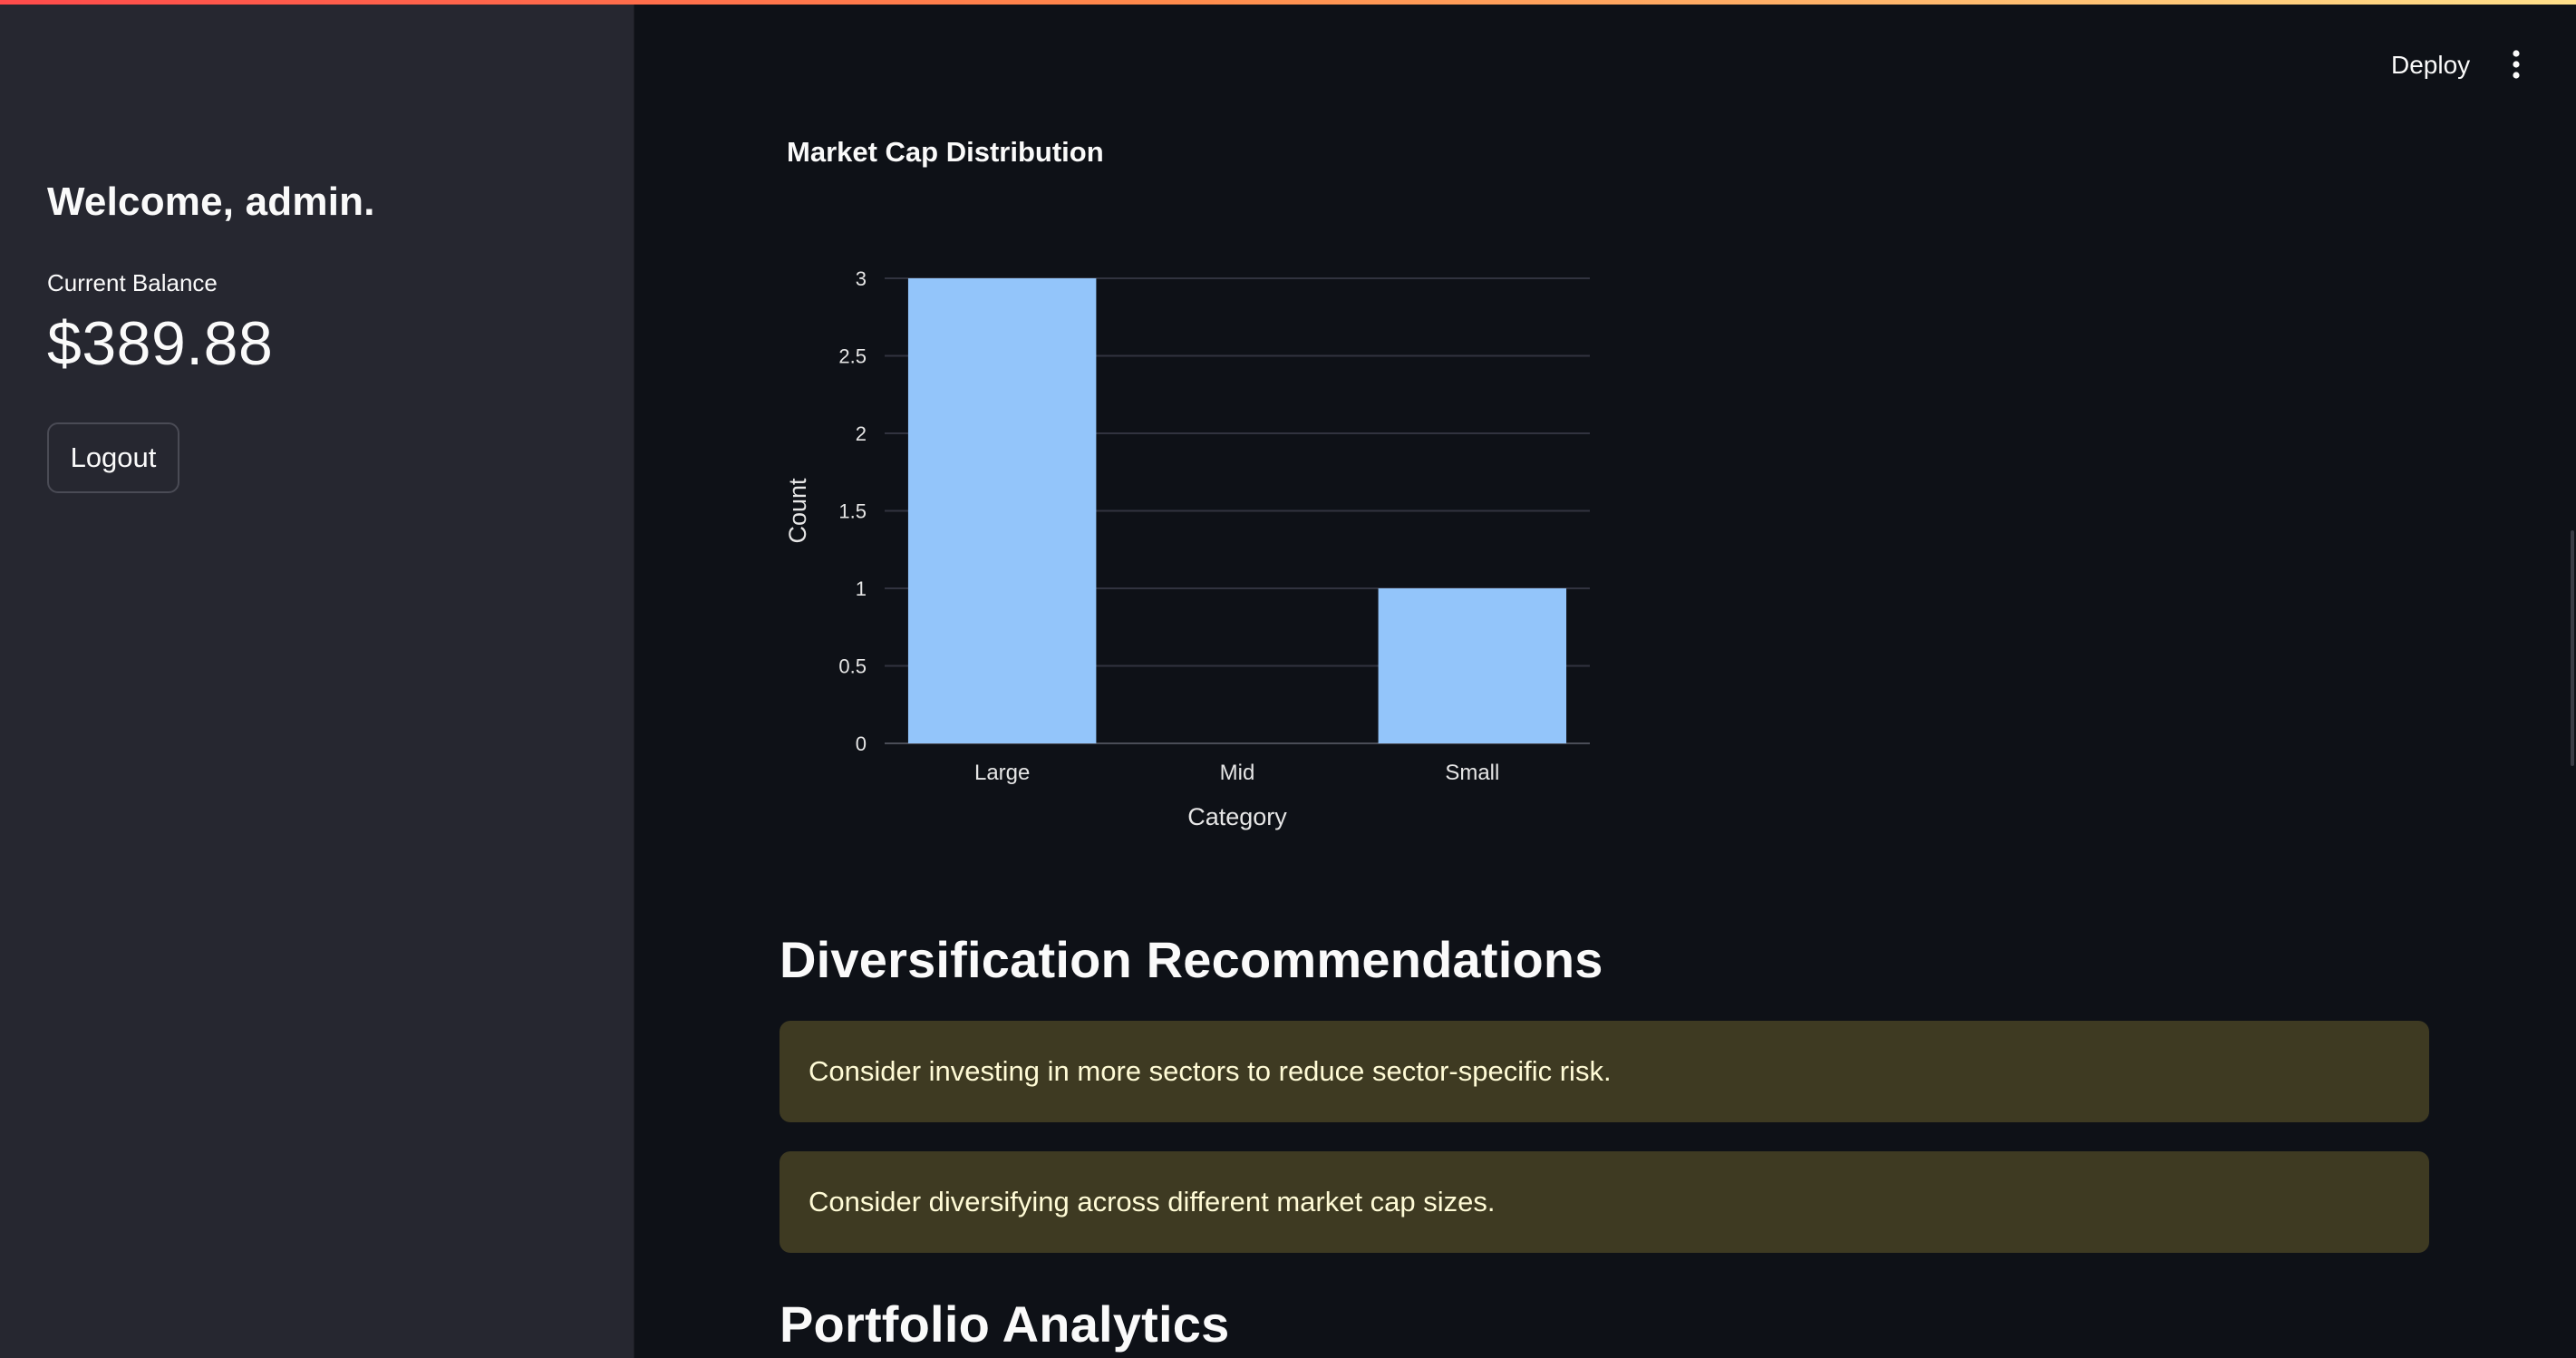 This screenshot has height=1358, width=2576. I want to click on balance-value: $389.88, so click(160, 343).